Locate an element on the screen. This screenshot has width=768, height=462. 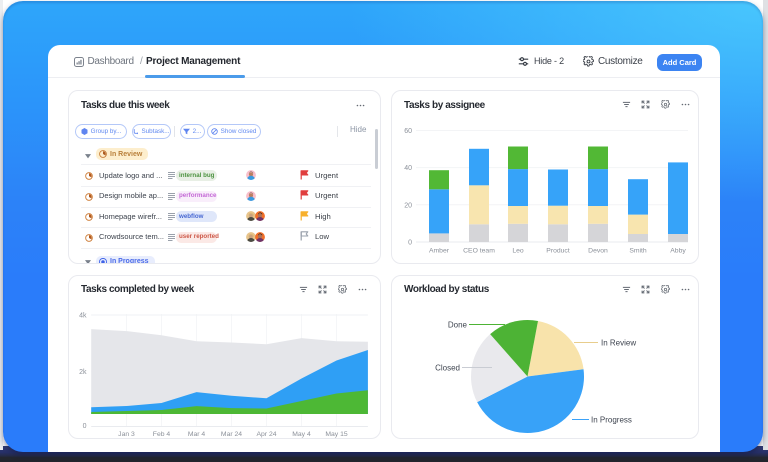
svg-text: In Progress is located at coordinates (611, 420).